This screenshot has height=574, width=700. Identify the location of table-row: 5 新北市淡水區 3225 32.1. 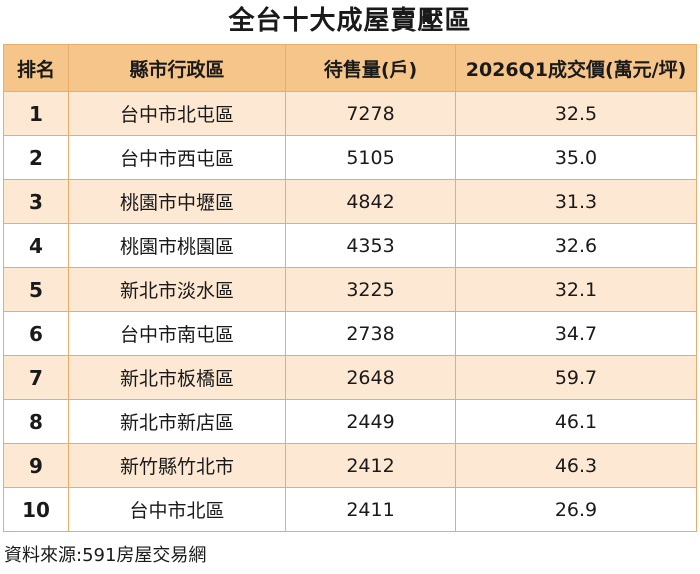
(350, 289).